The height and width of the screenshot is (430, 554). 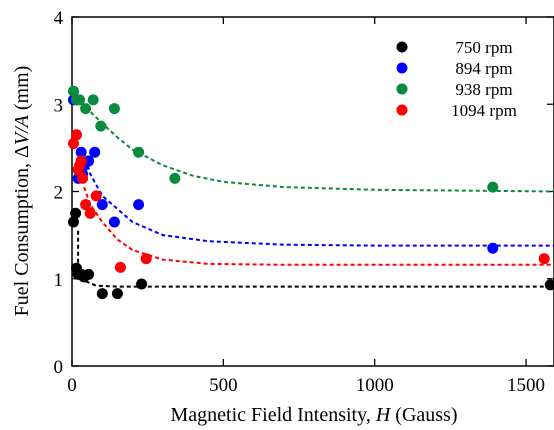 I want to click on legend-label: 750 rpm, so click(x=483, y=47).